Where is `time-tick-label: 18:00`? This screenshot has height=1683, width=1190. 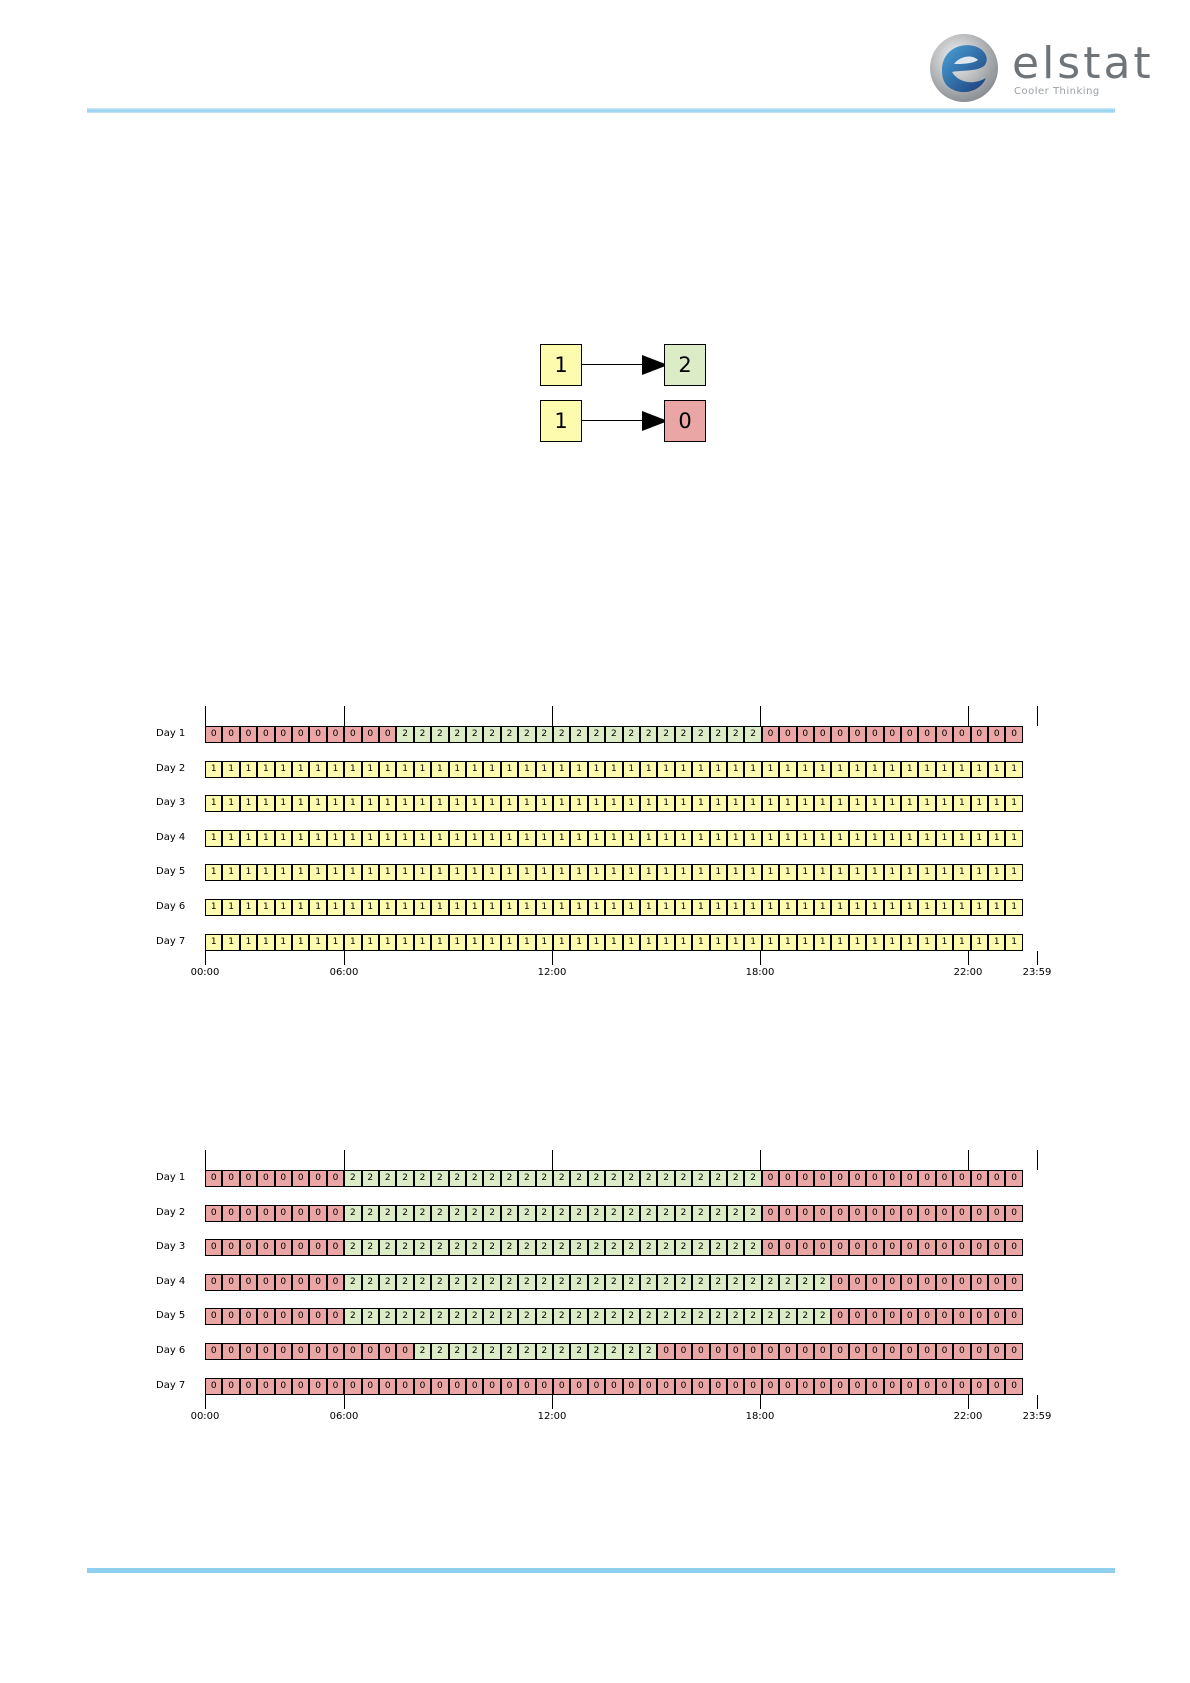
time-tick-label: 18:00 is located at coordinates (760, 972).